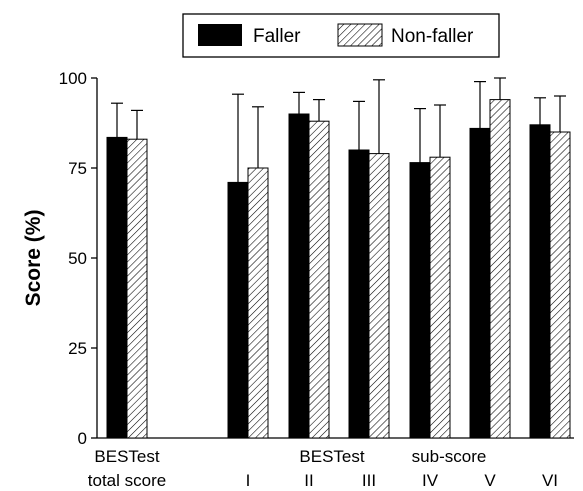 The image size is (583, 491). I want to click on y-axis-label: Score (%), so click(33, 258).